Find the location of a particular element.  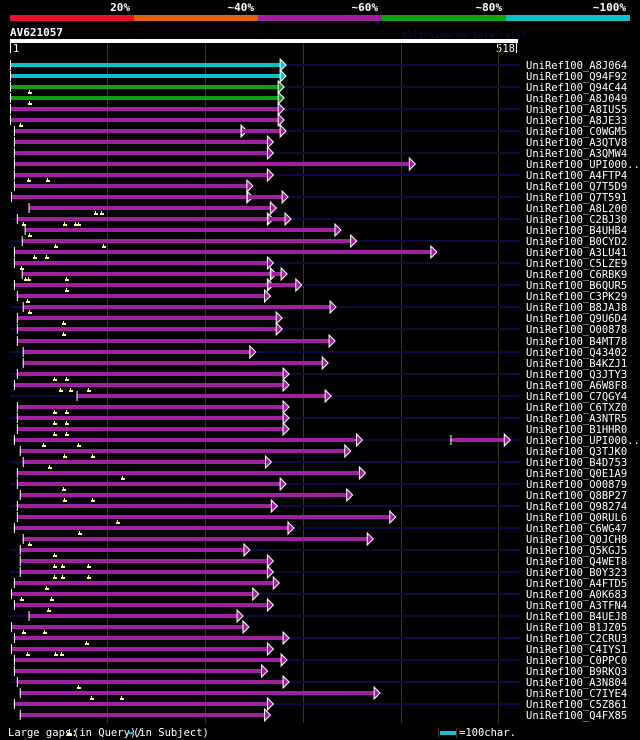

hit-row: UniRef100_B6QUR5 is located at coordinates (318, 285).